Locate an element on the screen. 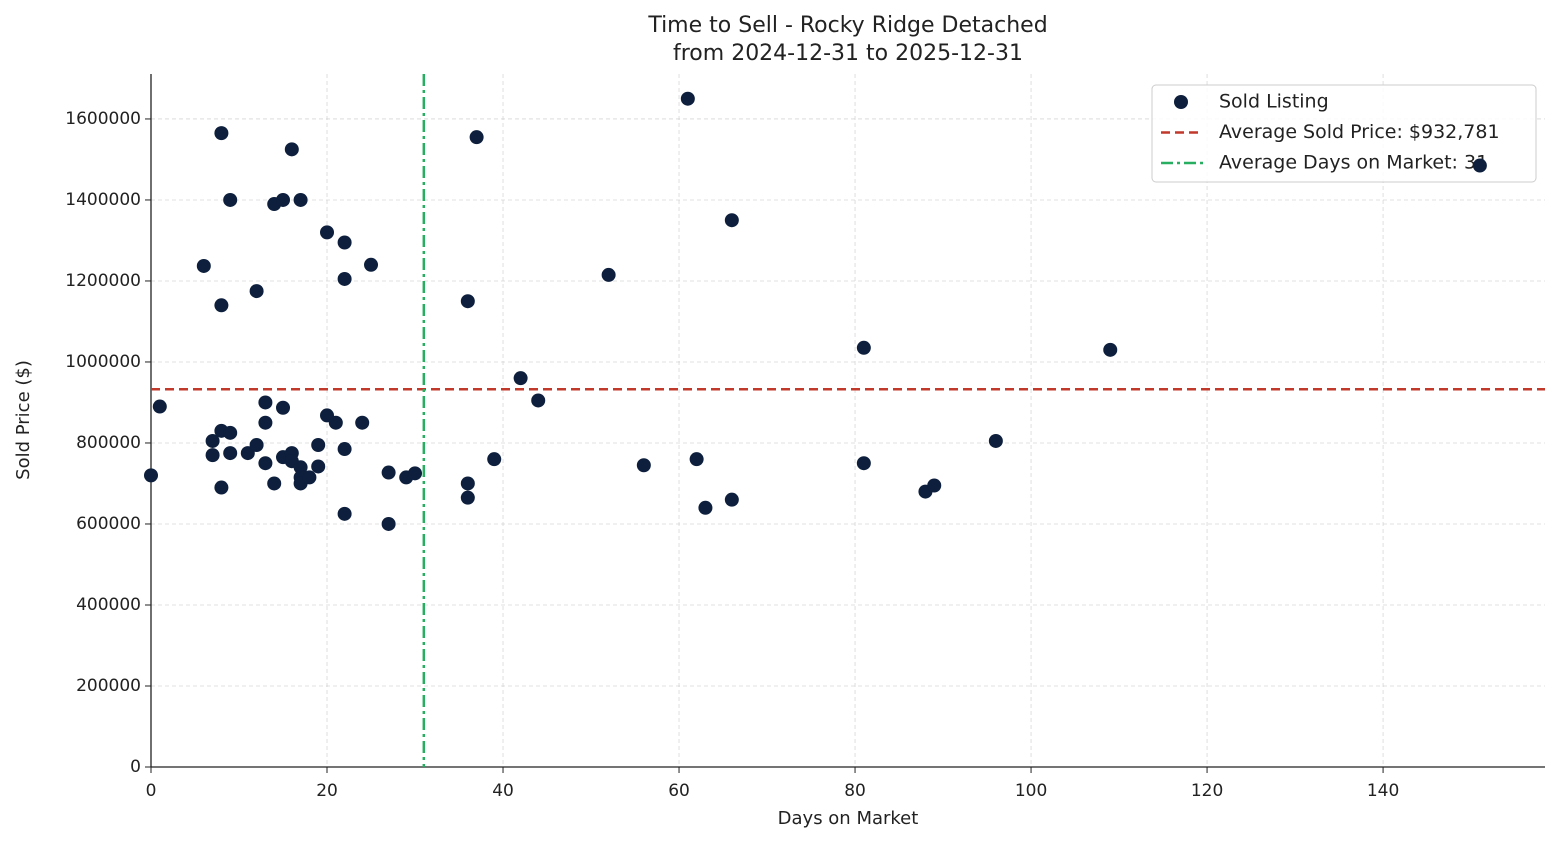 This screenshot has height=845, width=1560. x-tick-label: 40 is located at coordinates (503, 791).